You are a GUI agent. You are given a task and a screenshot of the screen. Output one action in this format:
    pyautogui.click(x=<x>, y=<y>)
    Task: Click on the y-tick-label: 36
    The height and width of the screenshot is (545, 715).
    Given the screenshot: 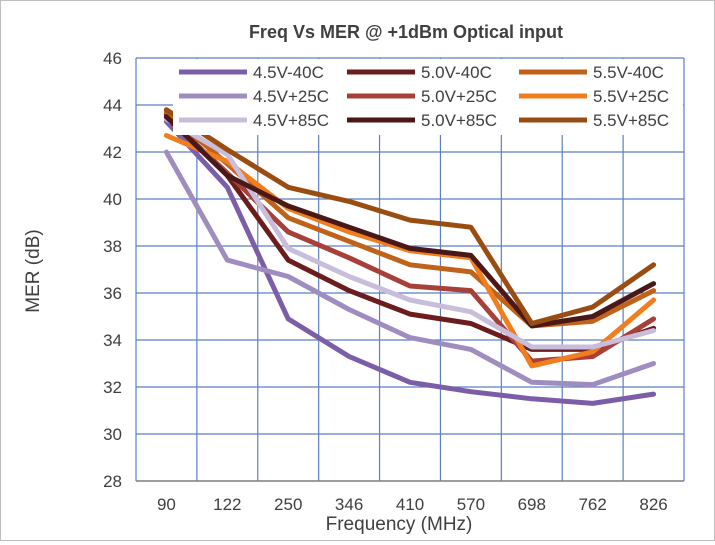 What is the action you would take?
    pyautogui.click(x=112, y=293)
    